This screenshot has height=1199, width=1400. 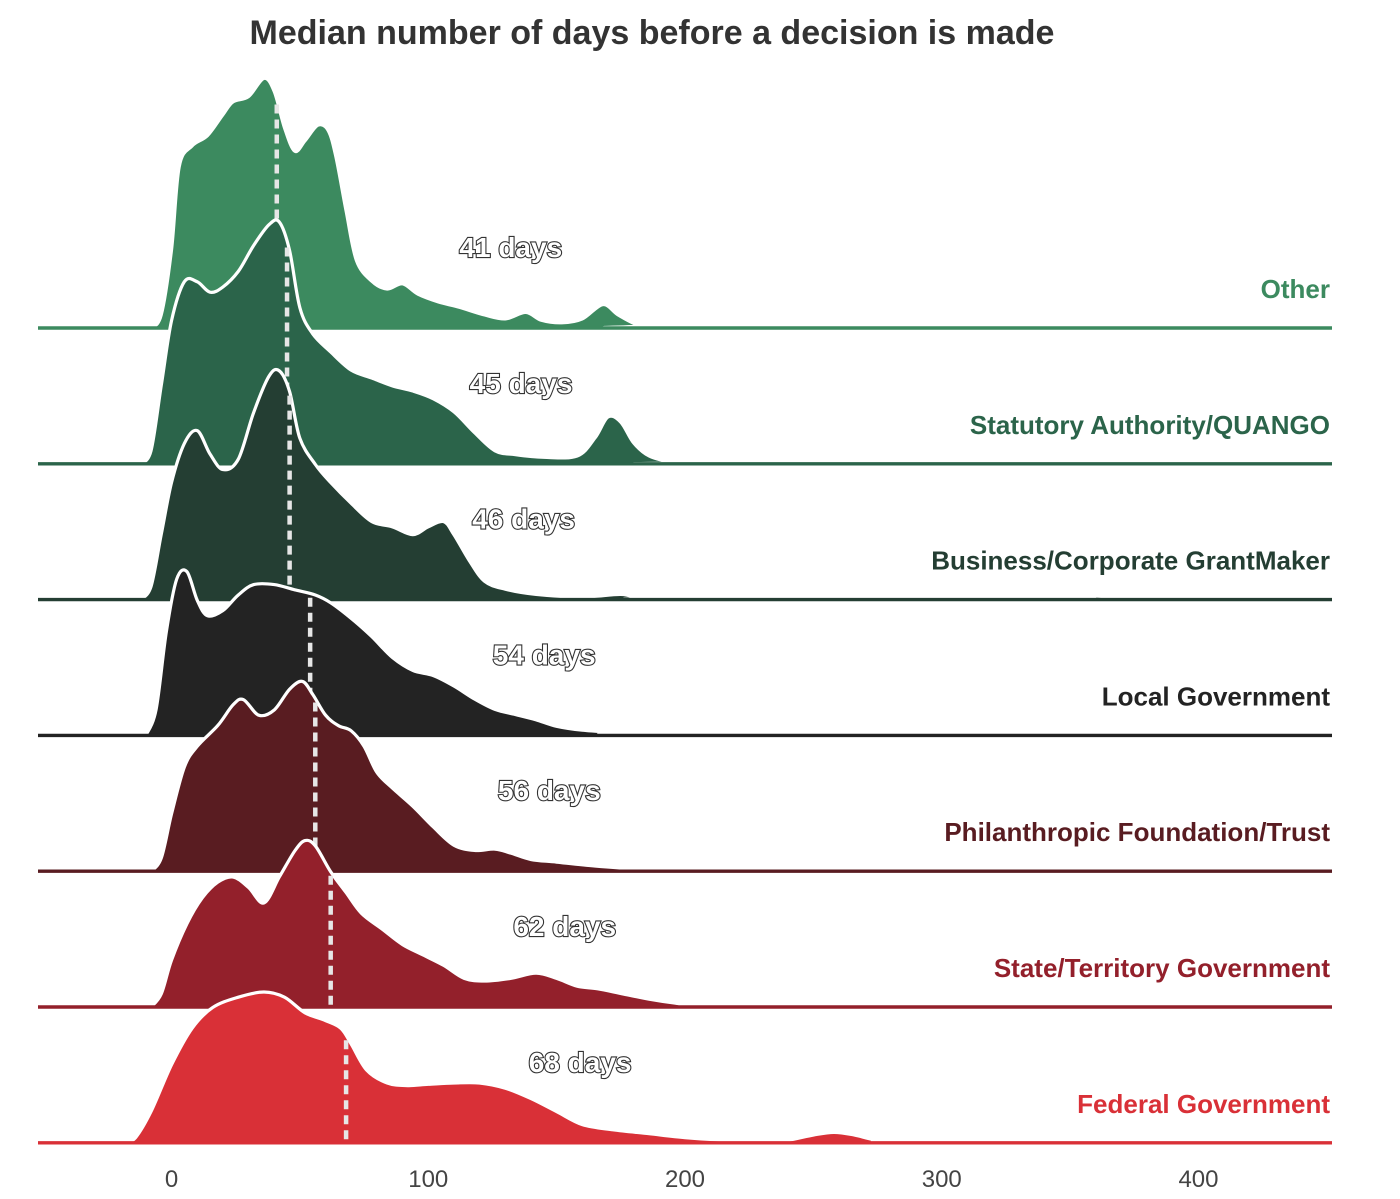 What do you see at coordinates (1203, 1104) in the screenshot?
I see `category-label: Federal Government` at bounding box center [1203, 1104].